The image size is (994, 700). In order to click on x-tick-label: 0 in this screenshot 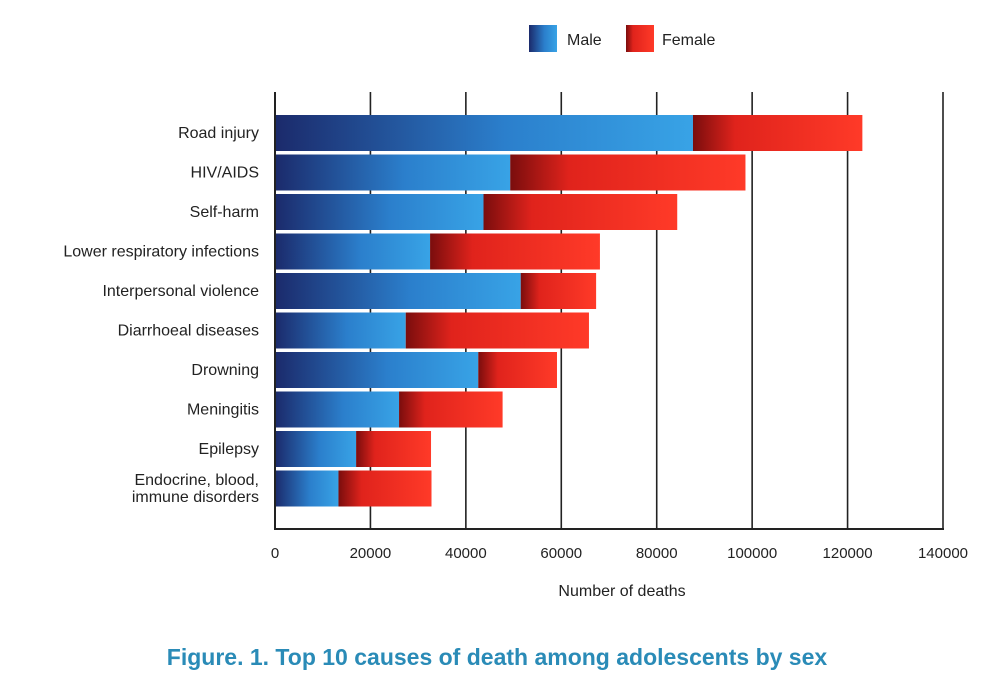, I will do `click(275, 553)`.